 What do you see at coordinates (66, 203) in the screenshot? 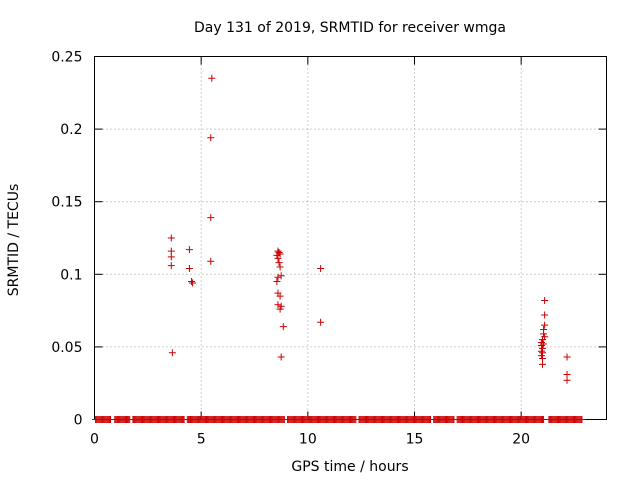
I see `y-tick-label: 0.15` at bounding box center [66, 203].